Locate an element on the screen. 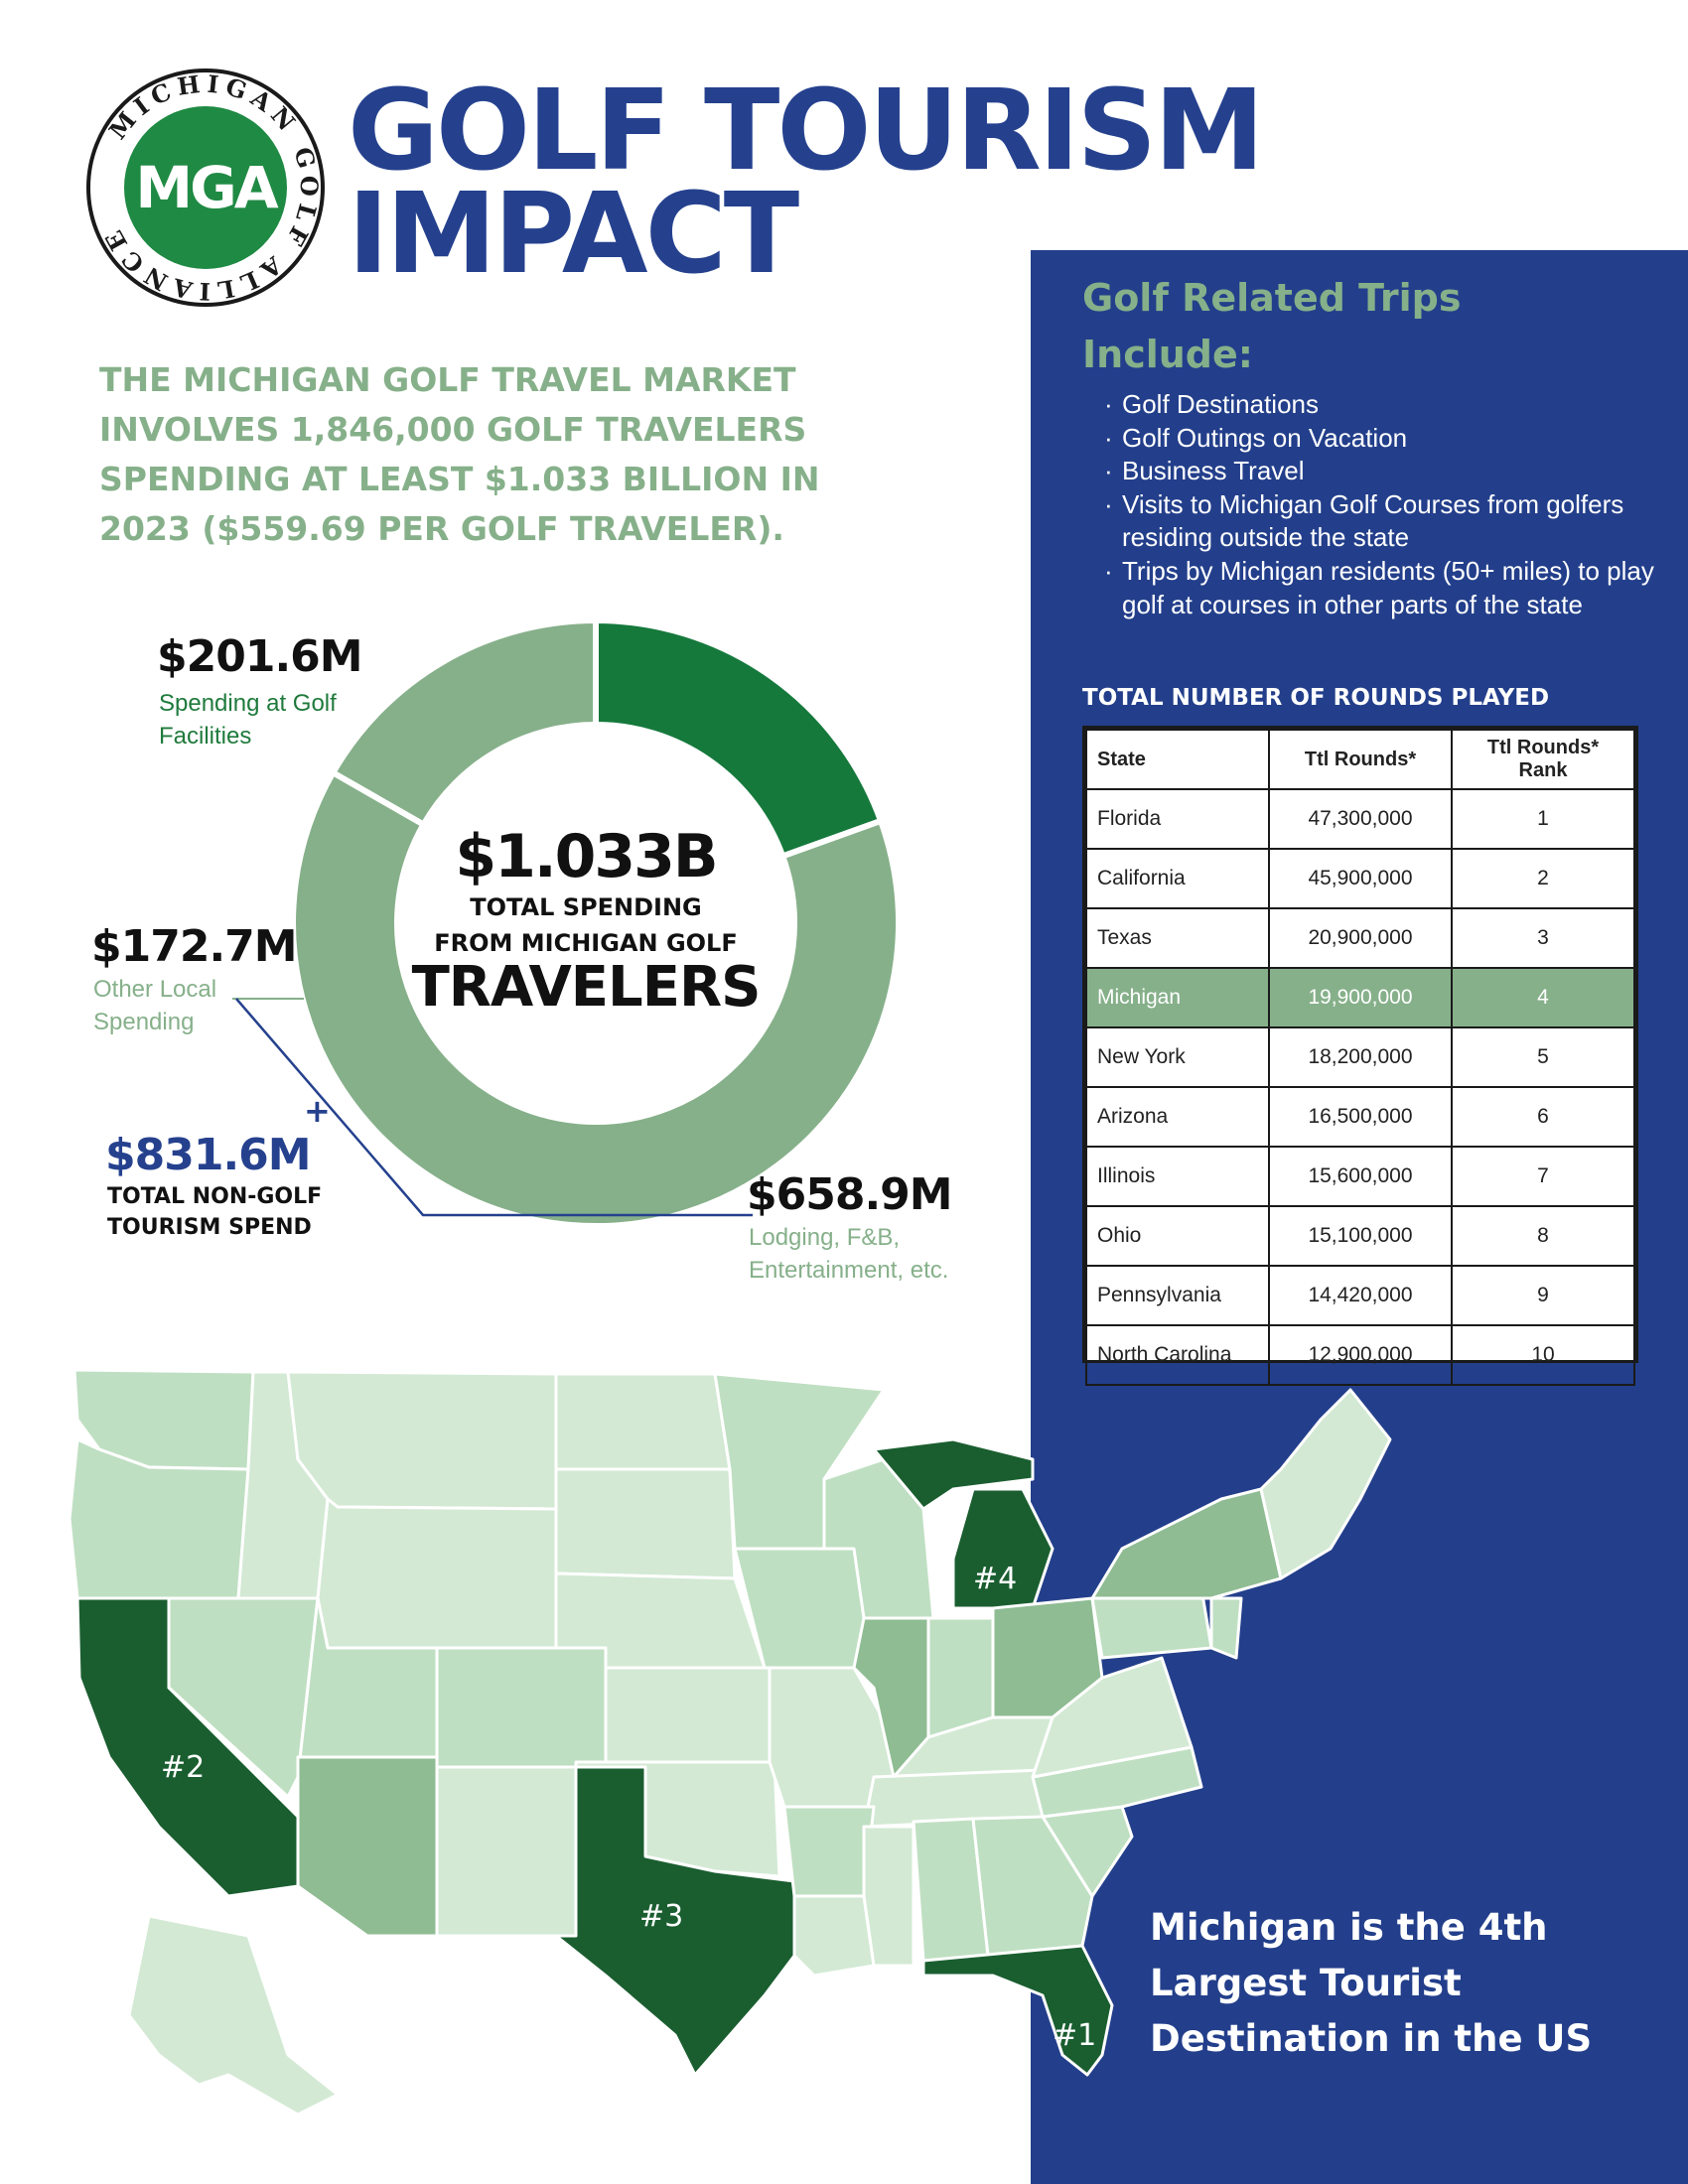 This screenshot has width=1688, height=2184. state-arkansas is located at coordinates (829, 1851).